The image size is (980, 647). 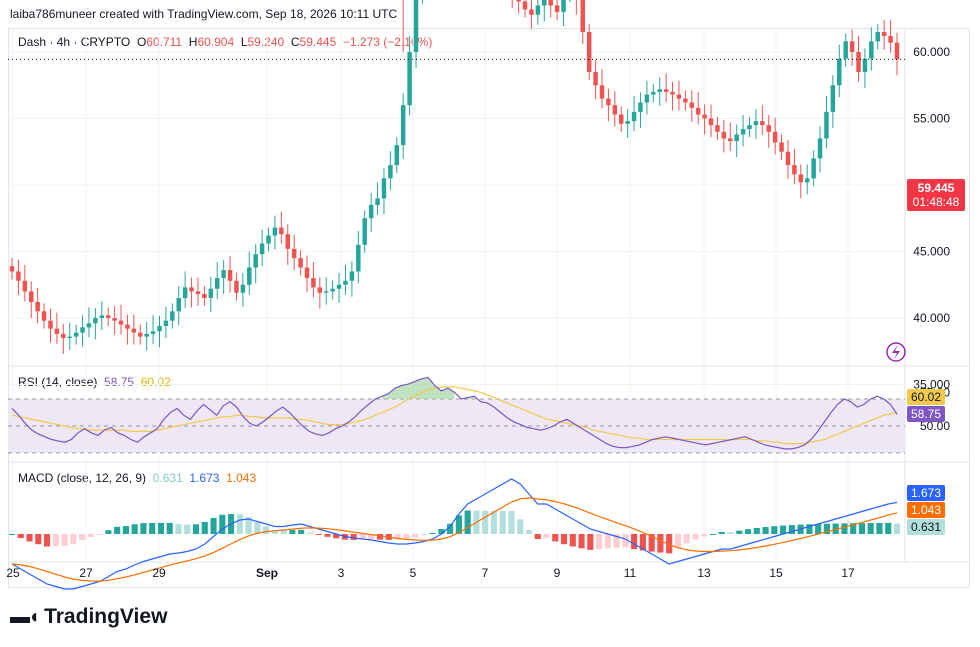 What do you see at coordinates (848, 573) in the screenshot?
I see `time-tick-label: 17` at bounding box center [848, 573].